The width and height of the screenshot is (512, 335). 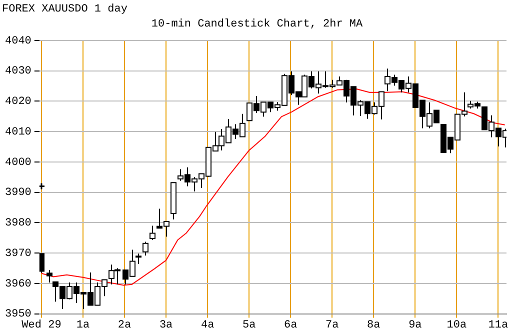 What do you see at coordinates (374, 325) in the screenshot?
I see `x-tick-label: 8a` at bounding box center [374, 325].